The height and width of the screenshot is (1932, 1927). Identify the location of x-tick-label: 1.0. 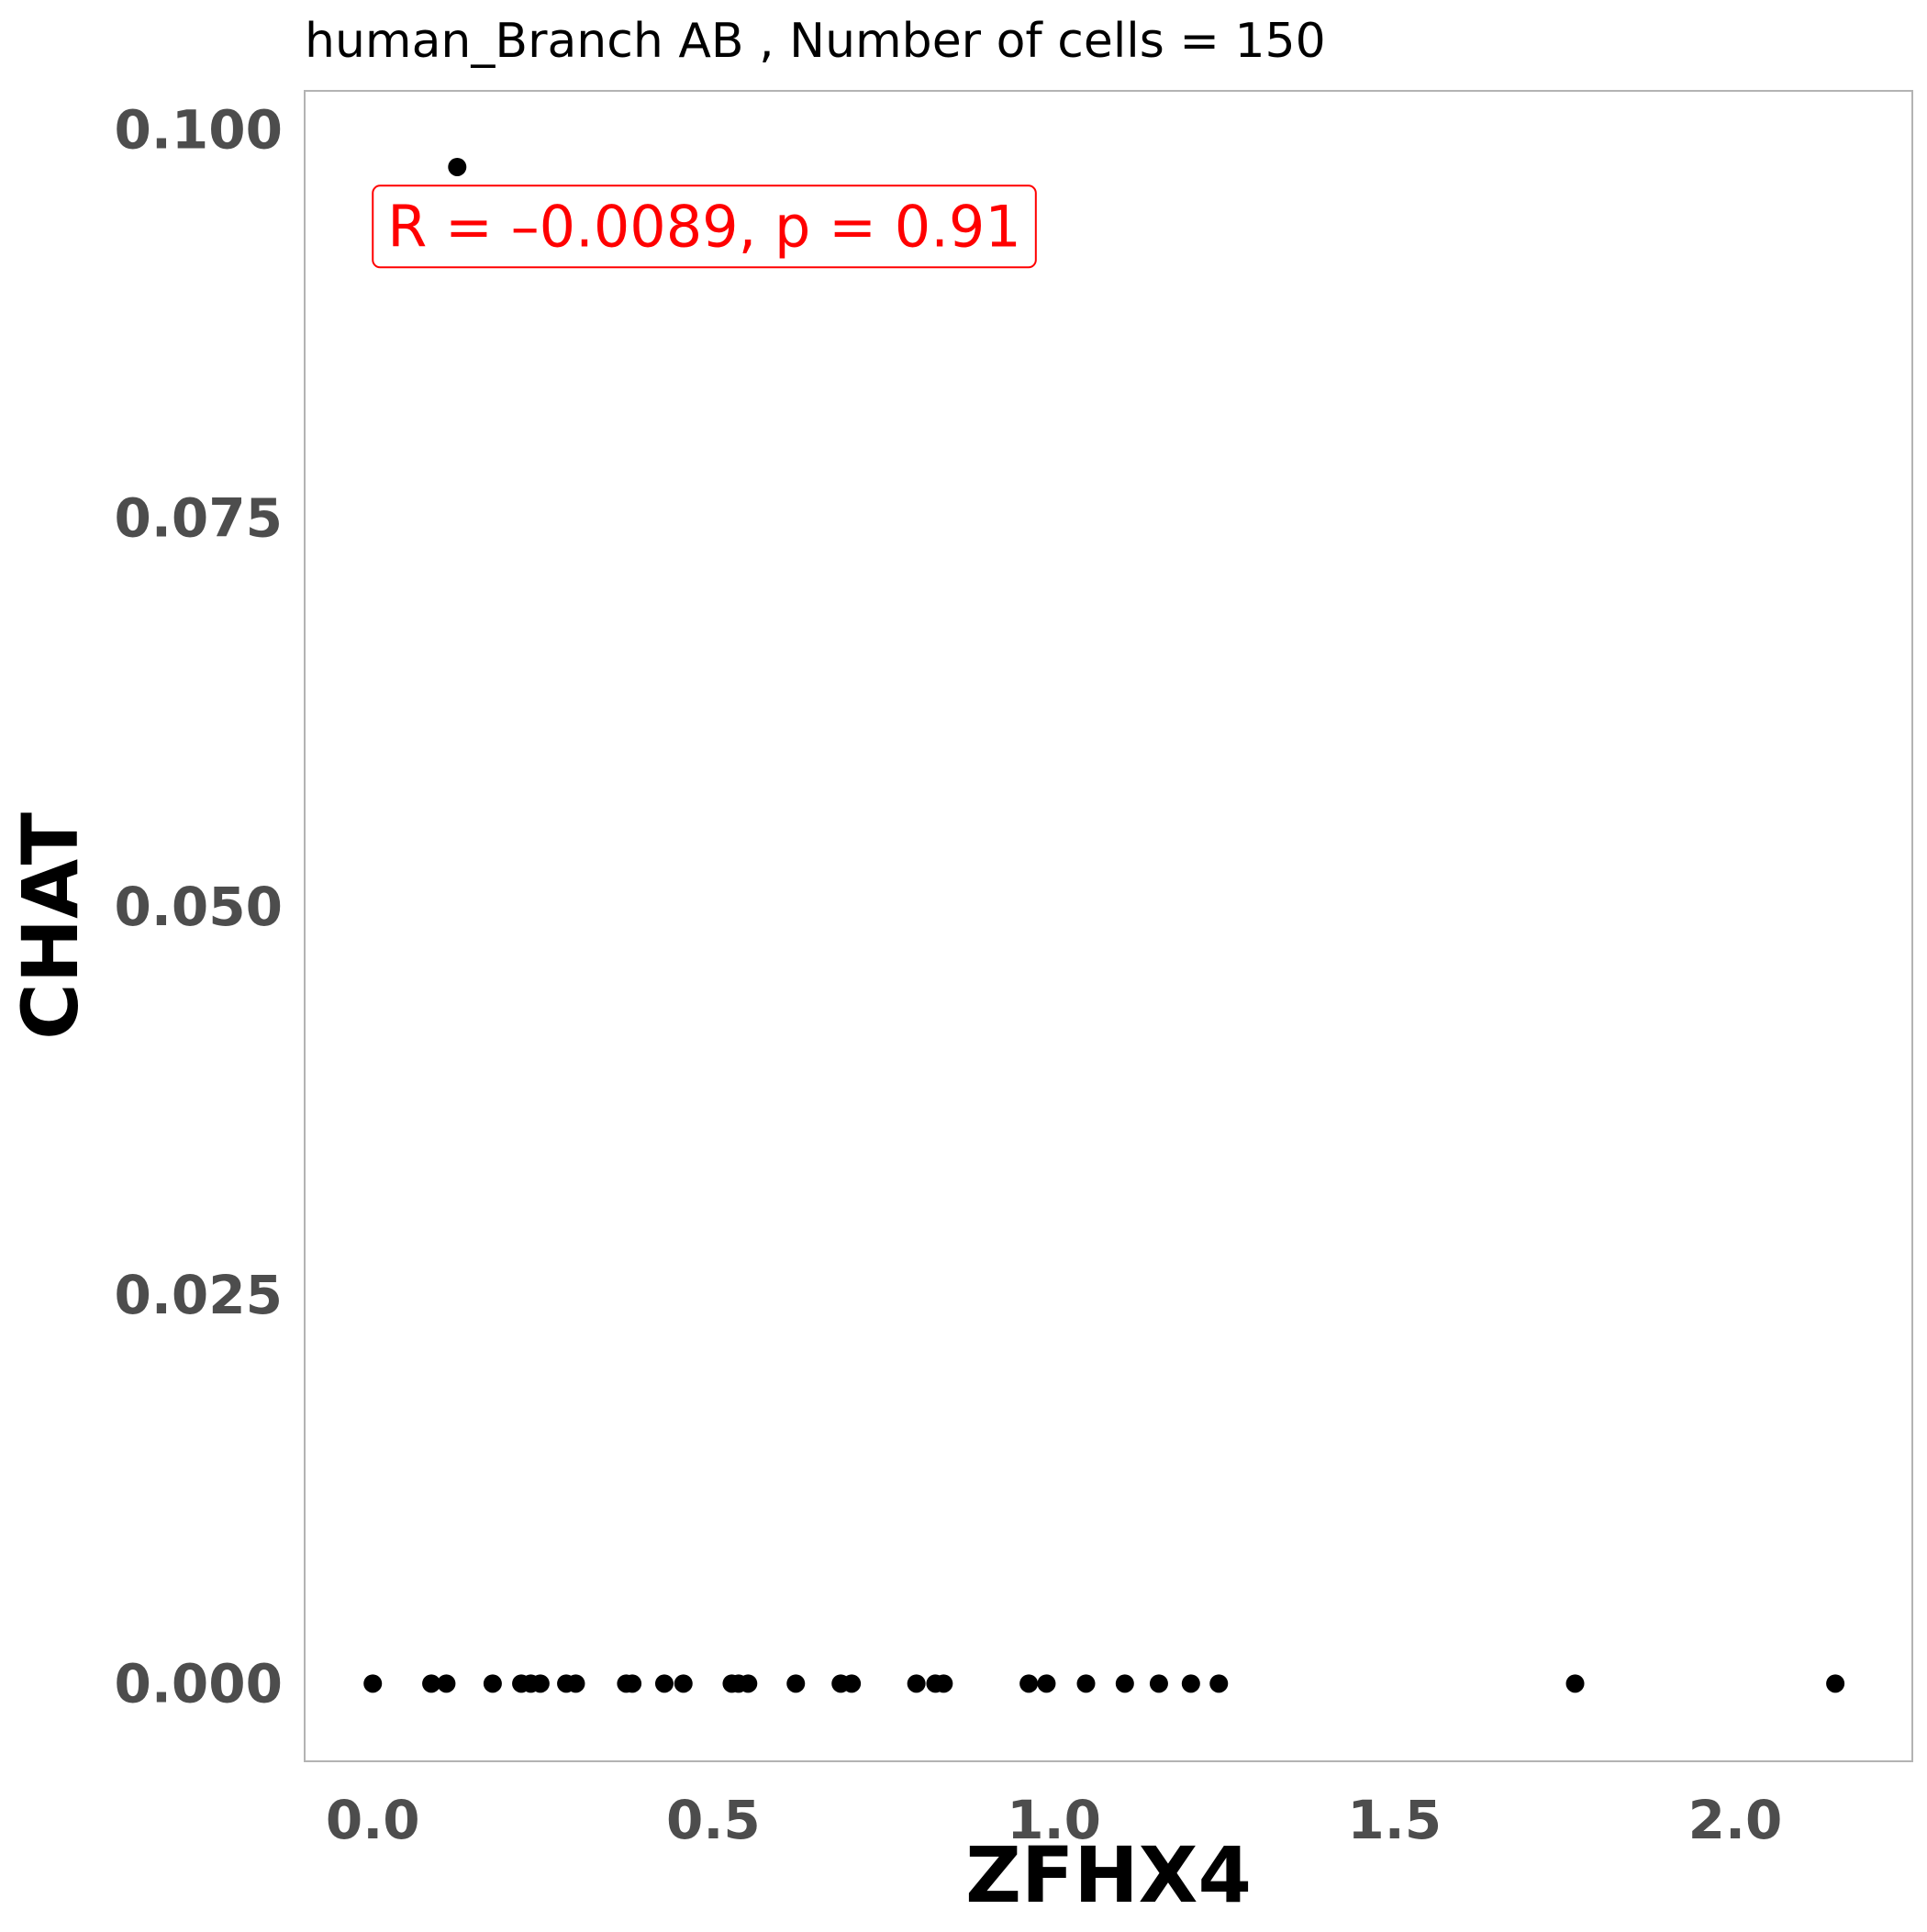
(1054, 1820).